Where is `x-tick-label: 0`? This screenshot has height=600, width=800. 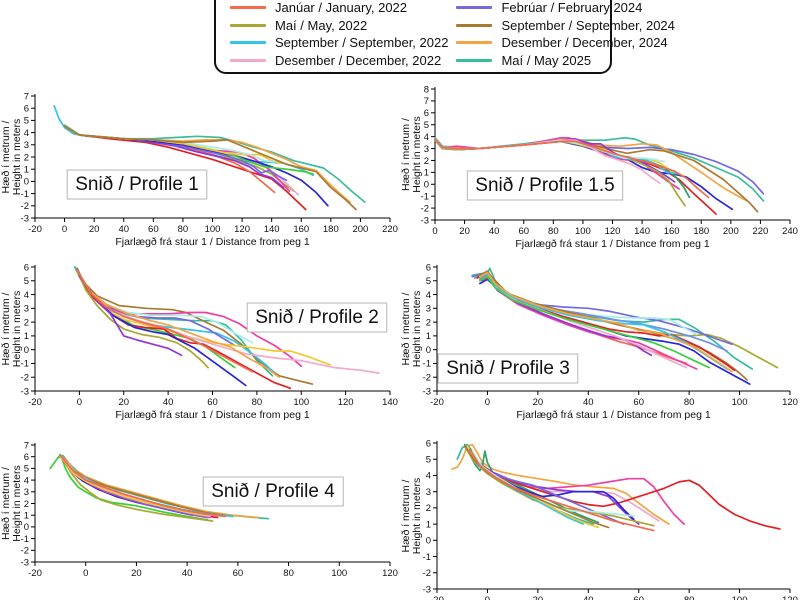
x-tick-label: 0 is located at coordinates (487, 597).